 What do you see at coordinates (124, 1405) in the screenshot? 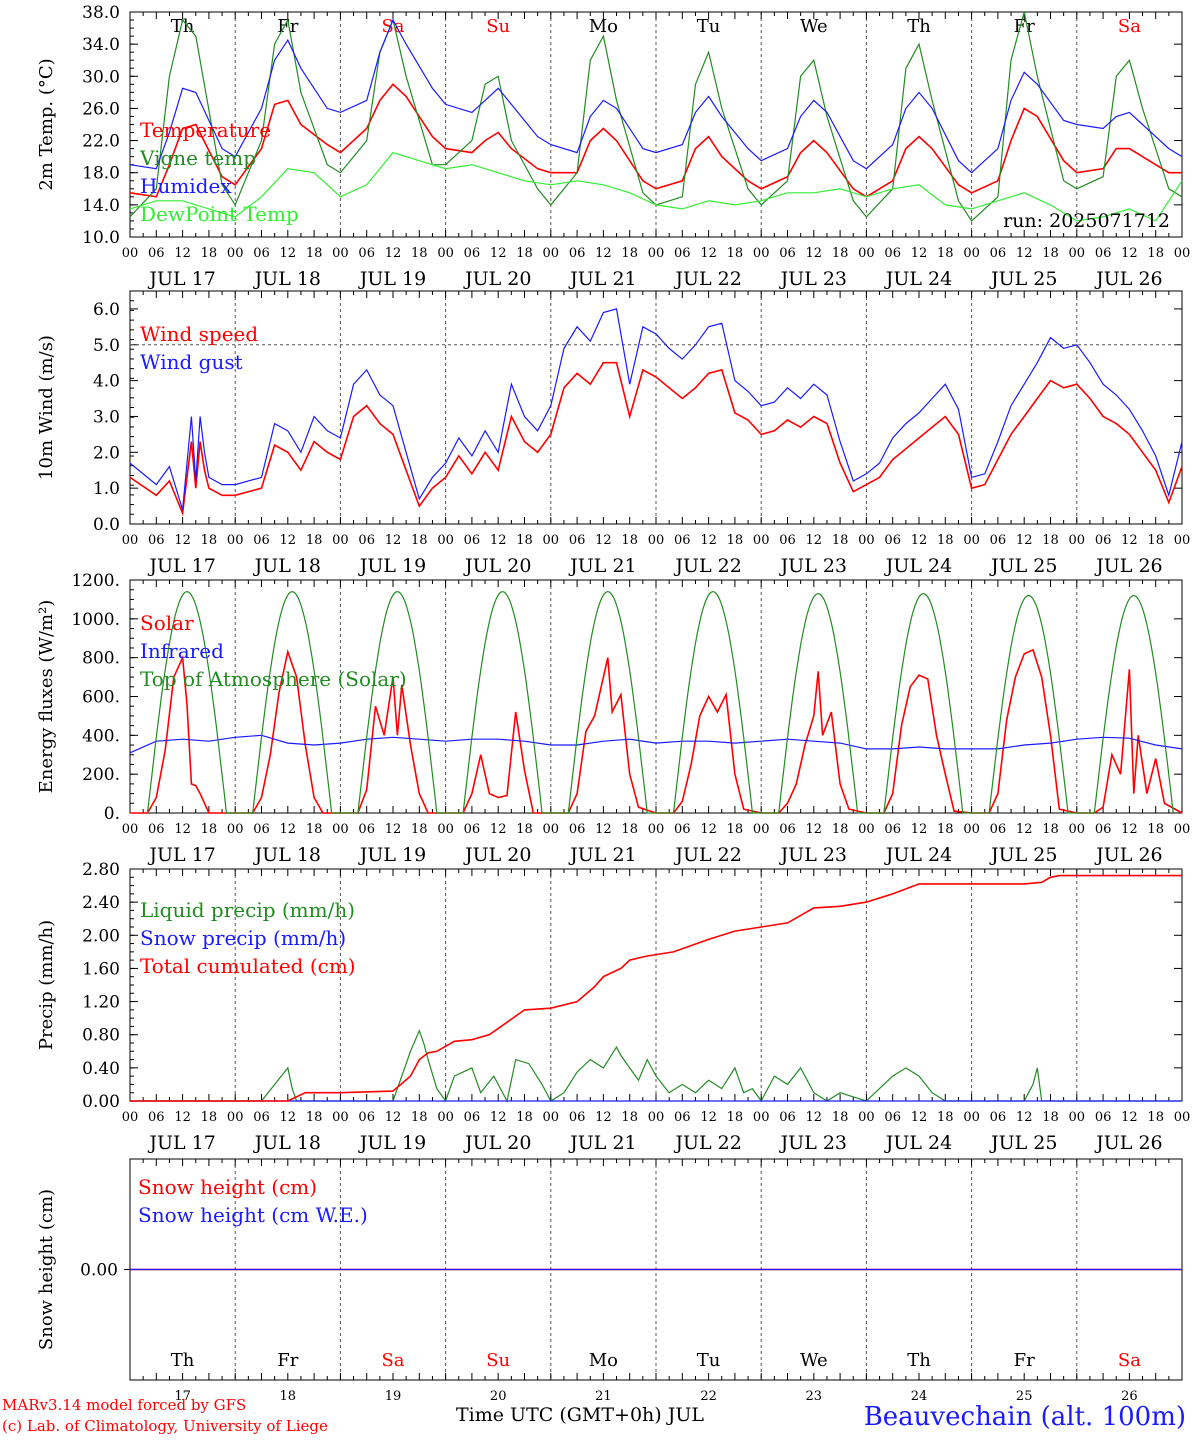
I see `model-credit: MARv3.14 model forced by GFS` at bounding box center [124, 1405].